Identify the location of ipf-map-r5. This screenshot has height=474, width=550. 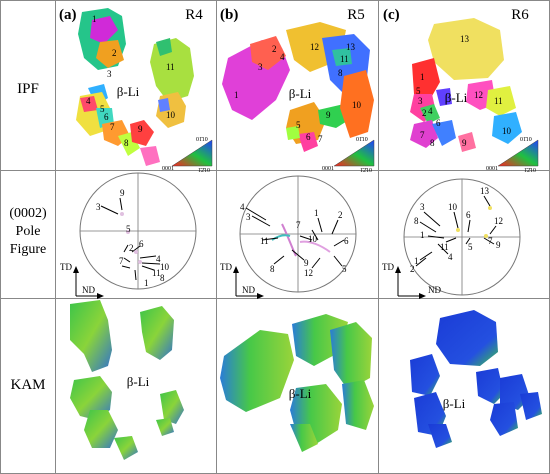
(298, 87).